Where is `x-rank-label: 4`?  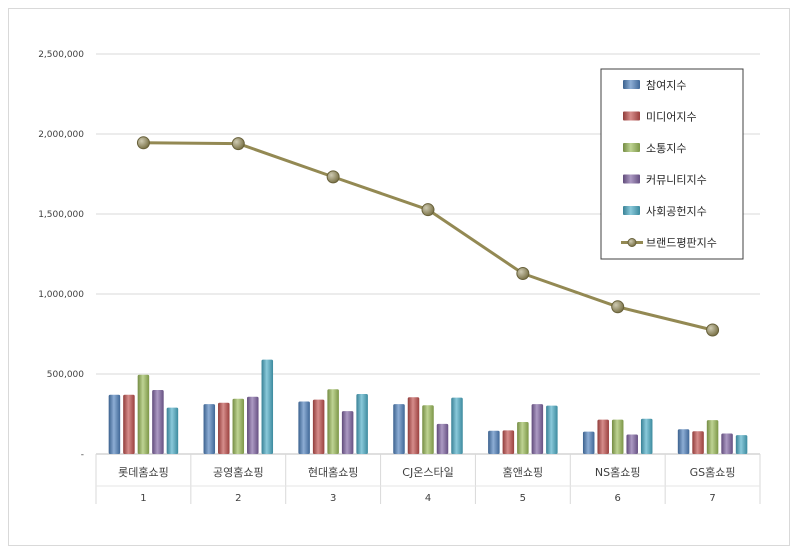 x-rank-label: 4 is located at coordinates (428, 498).